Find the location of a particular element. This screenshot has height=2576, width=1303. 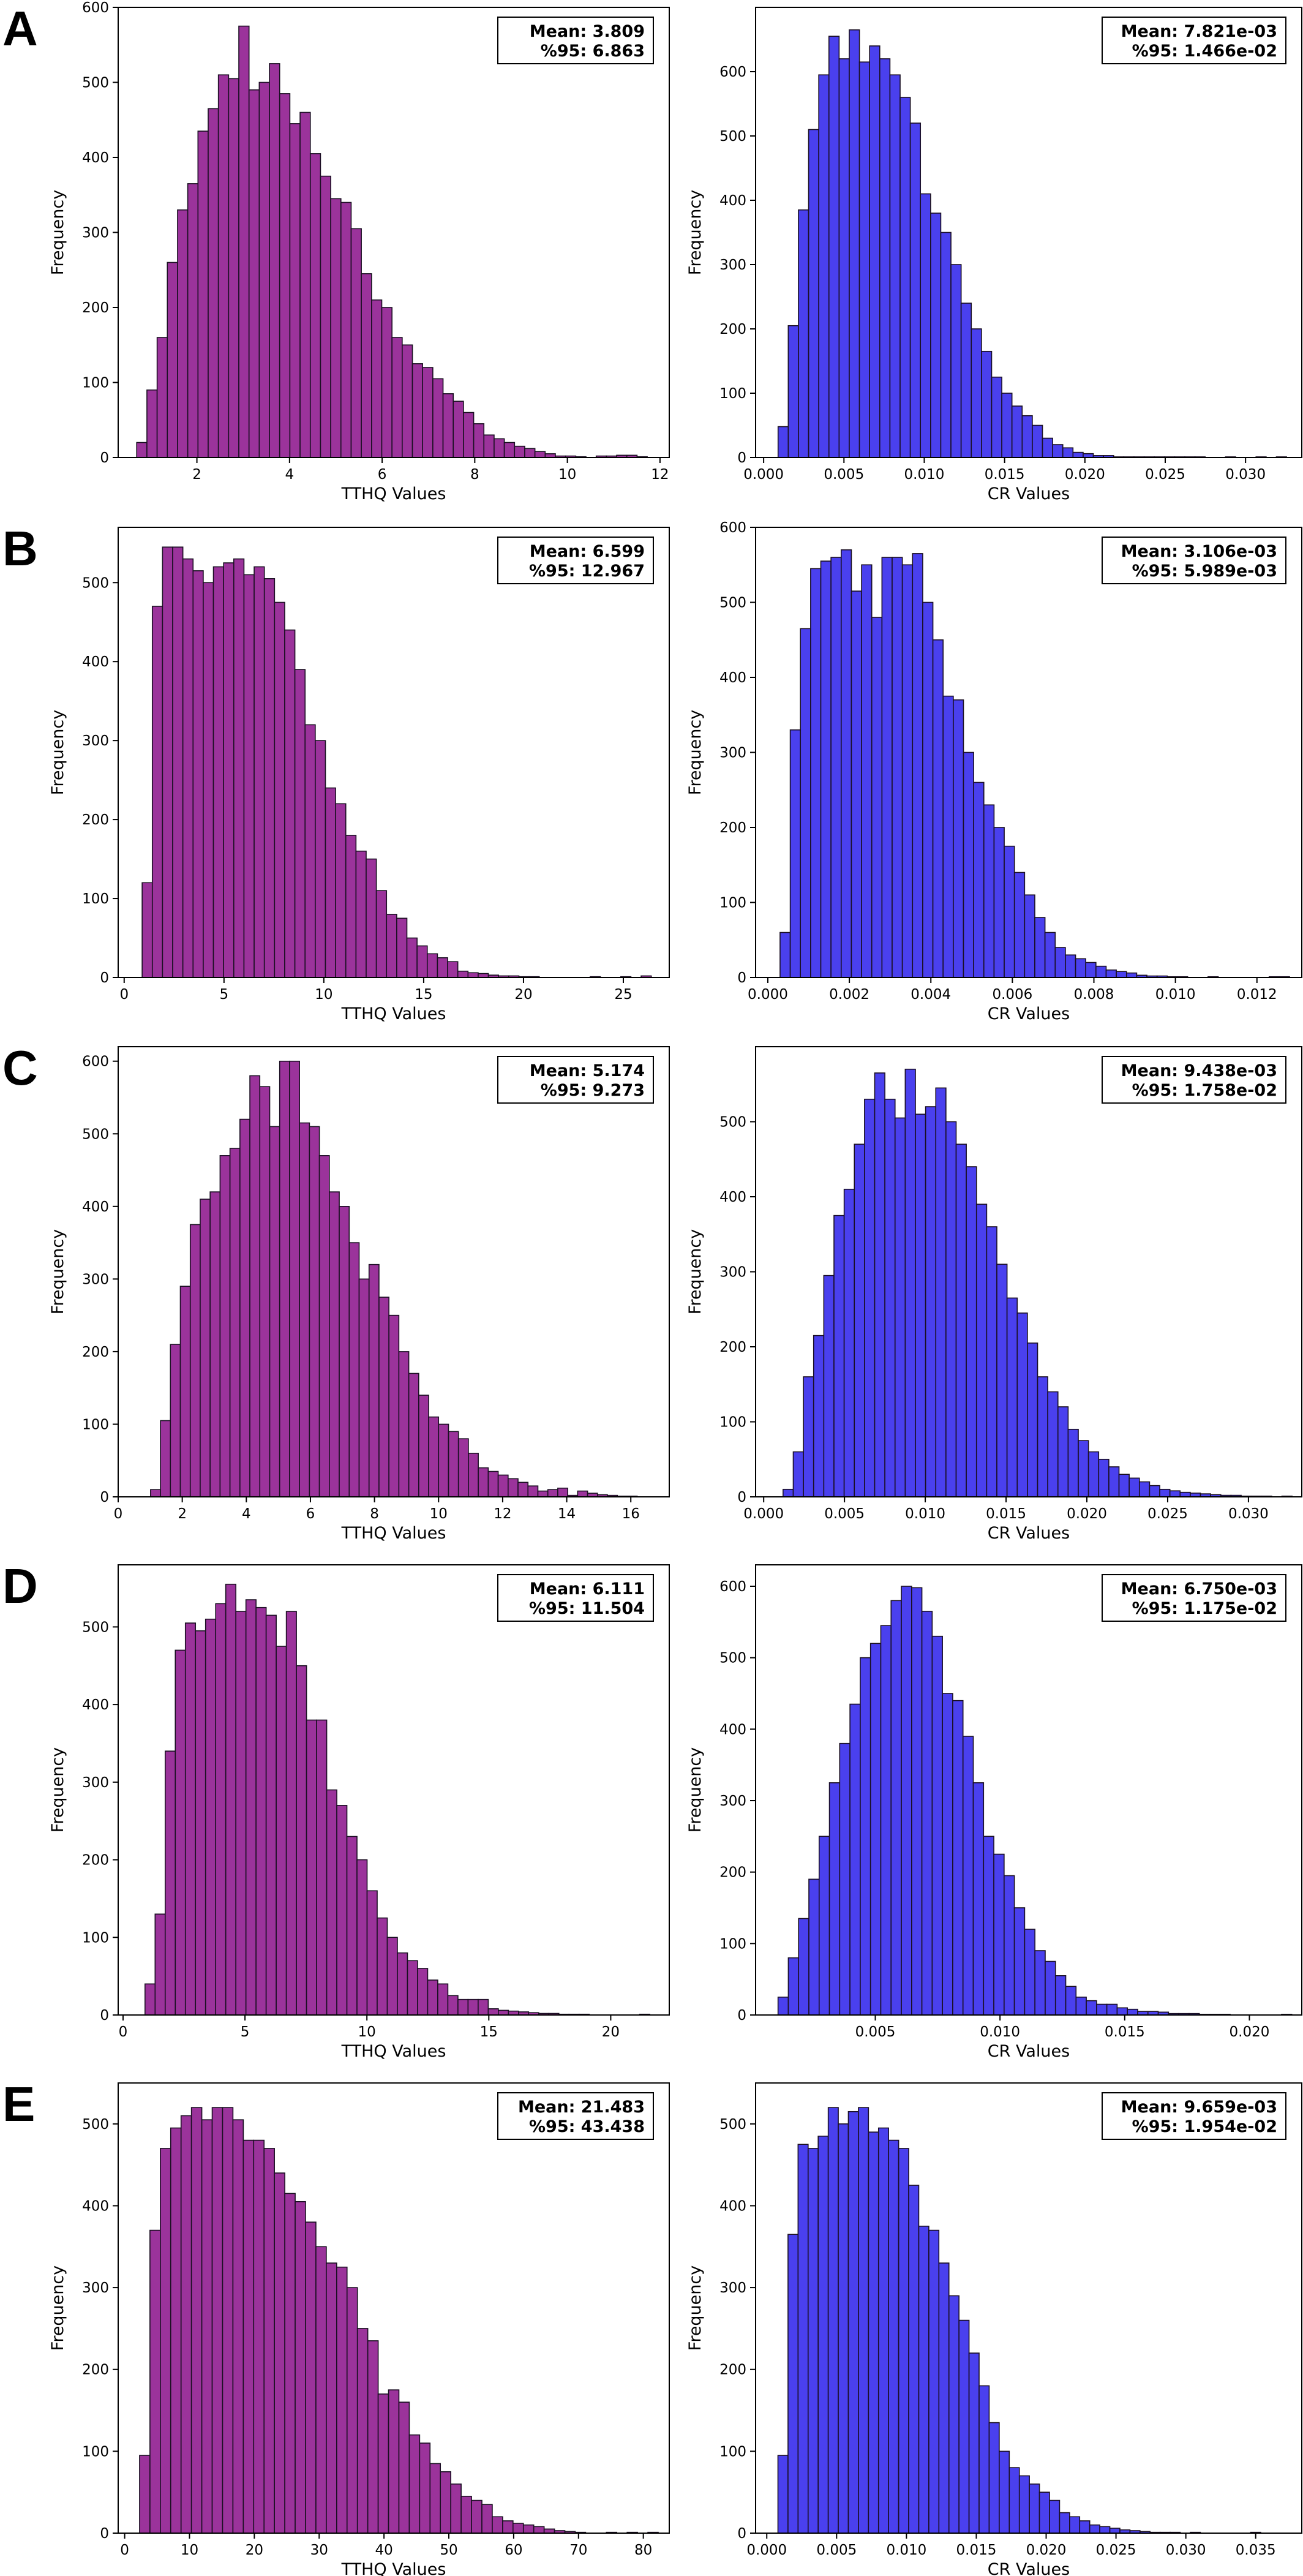

x-tick-label: 14 is located at coordinates (567, 1514).